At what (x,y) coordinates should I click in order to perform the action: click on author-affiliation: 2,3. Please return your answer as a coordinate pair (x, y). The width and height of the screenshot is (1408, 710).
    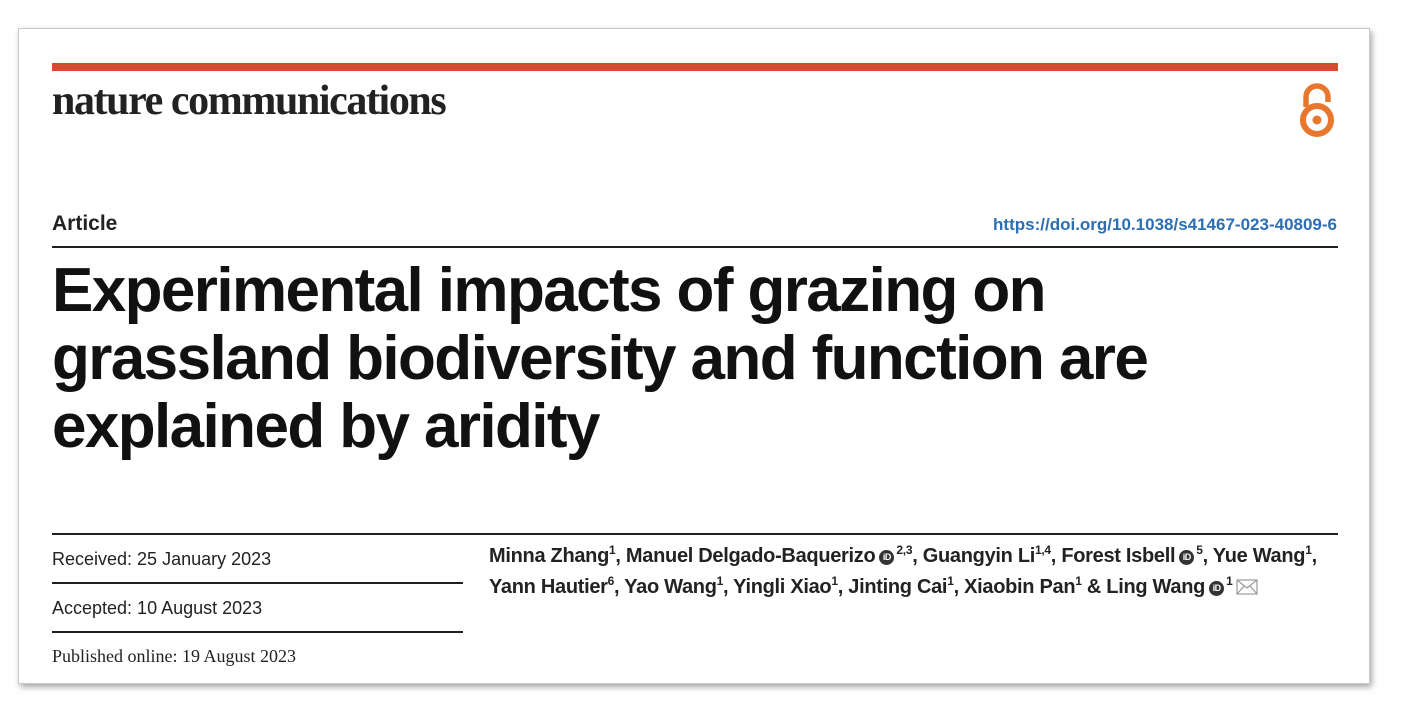
    Looking at the image, I should click on (904, 550).